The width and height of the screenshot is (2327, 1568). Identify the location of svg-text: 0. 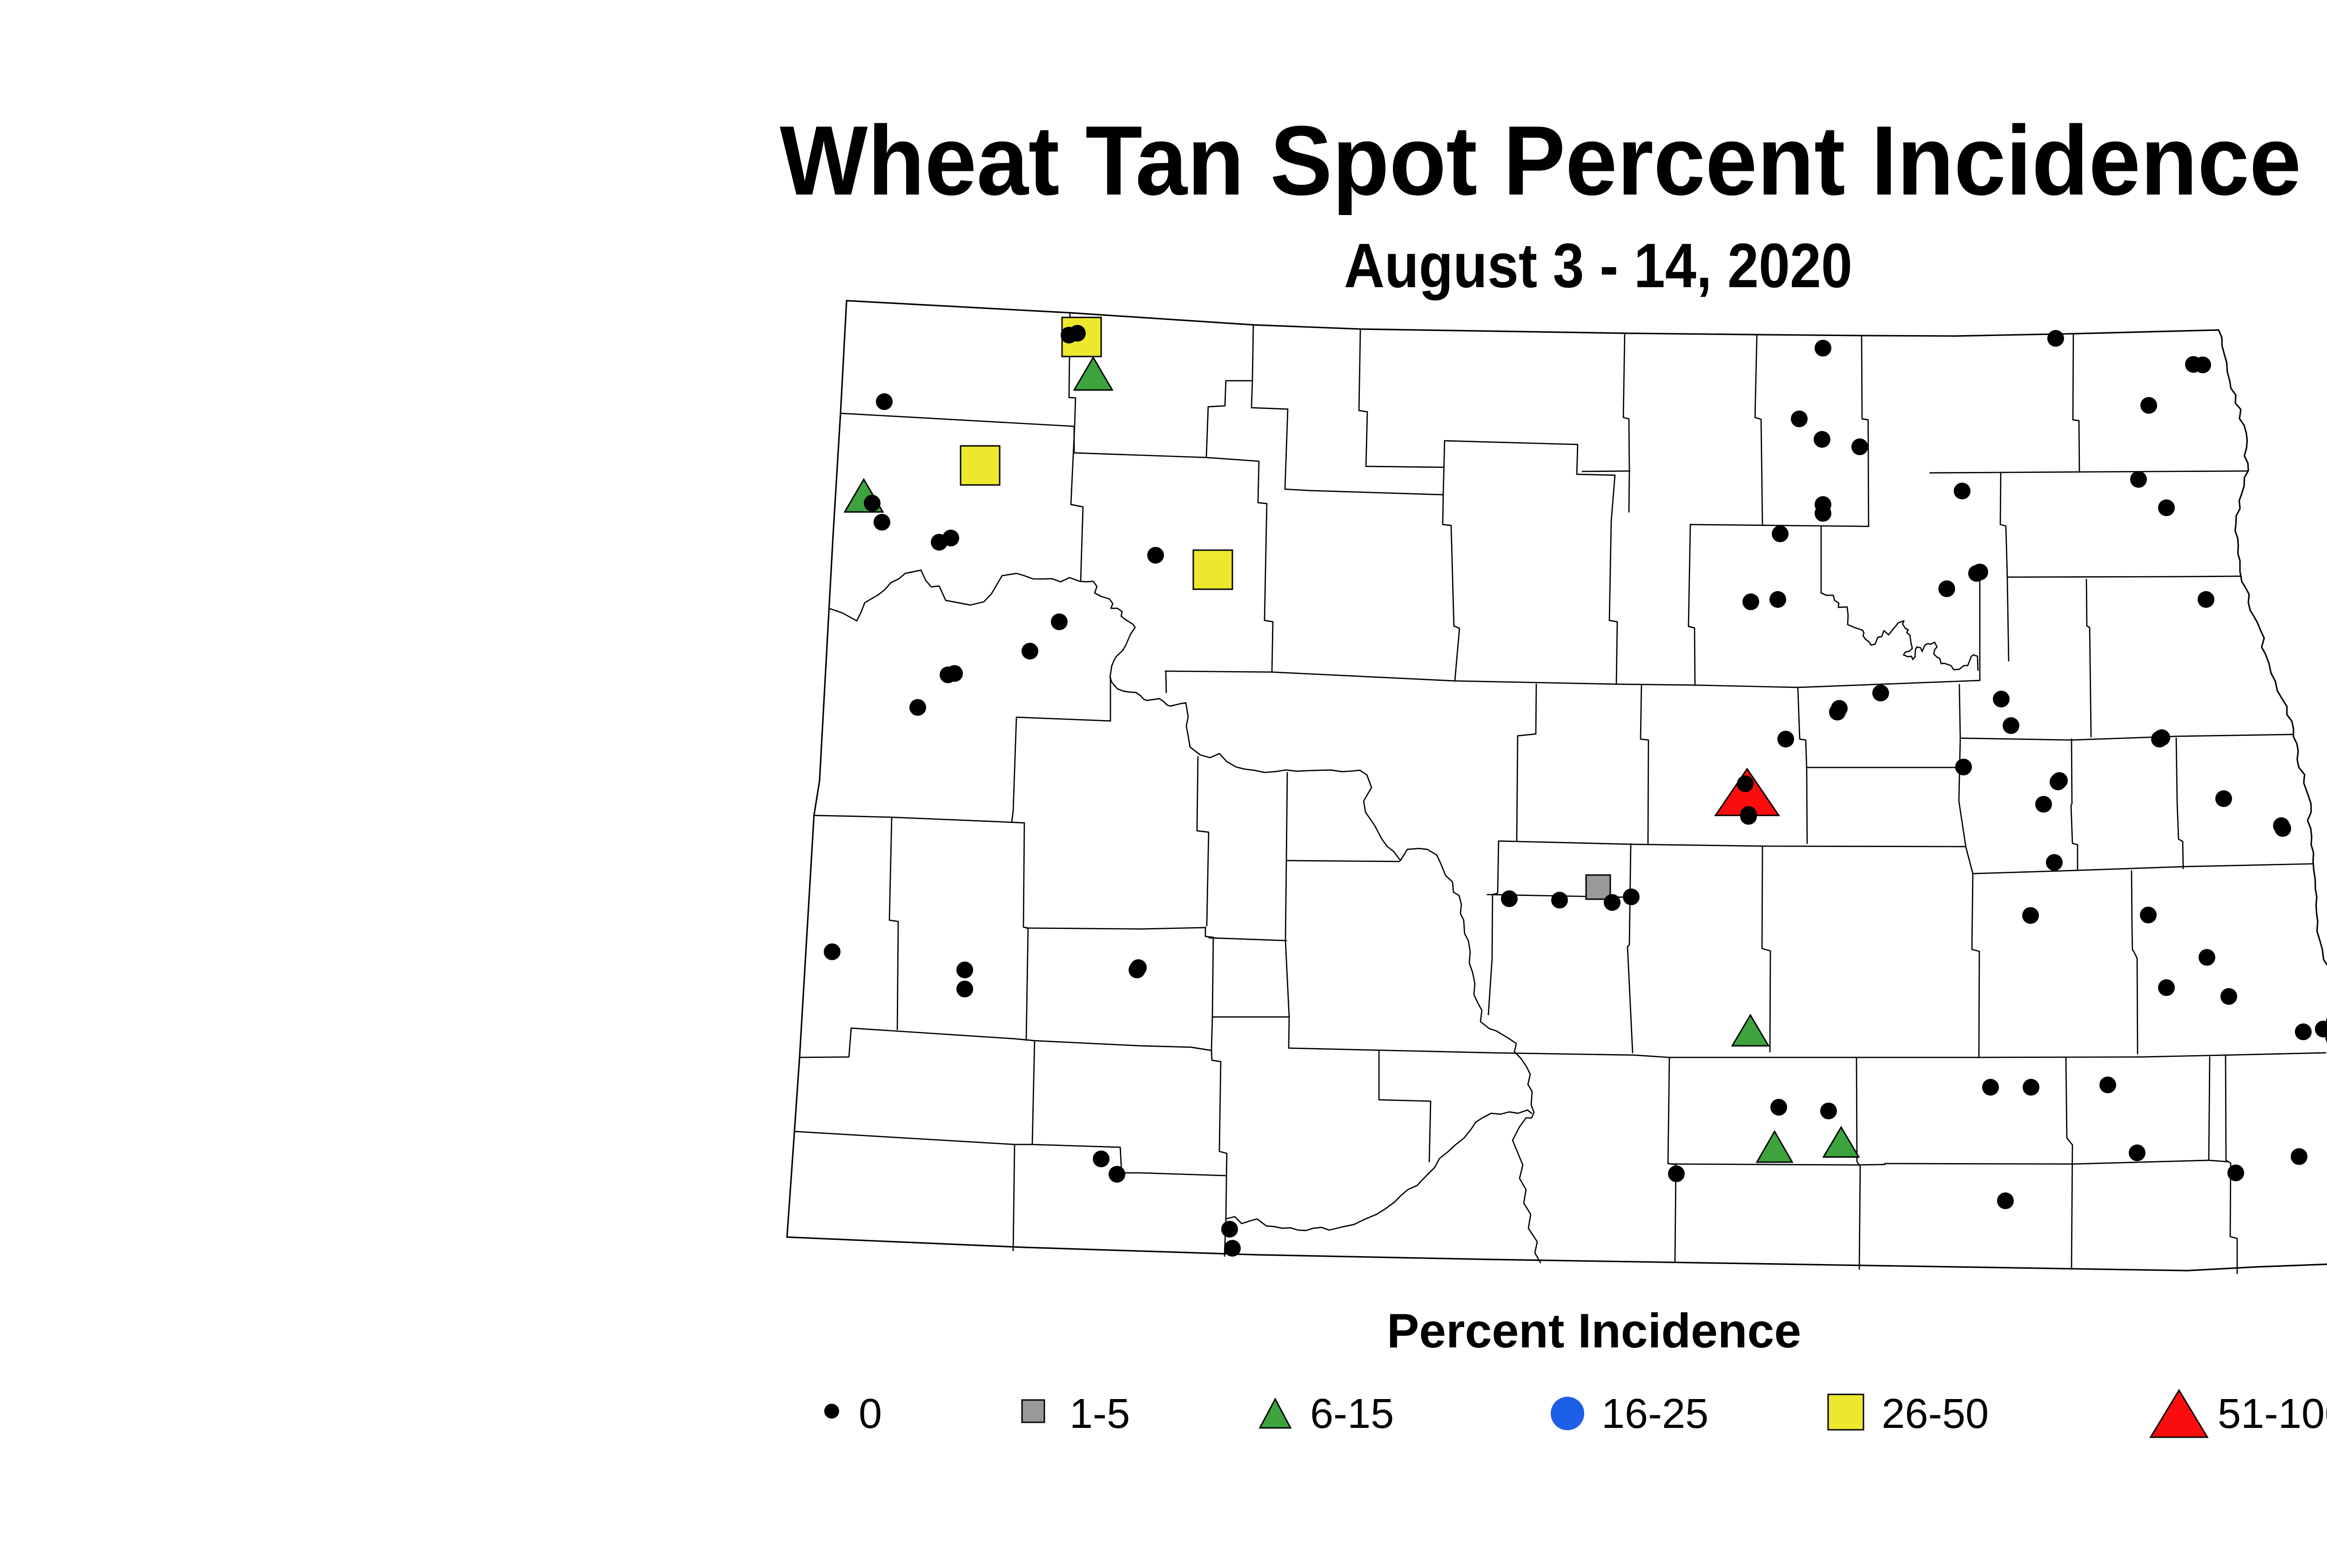
(870, 1414).